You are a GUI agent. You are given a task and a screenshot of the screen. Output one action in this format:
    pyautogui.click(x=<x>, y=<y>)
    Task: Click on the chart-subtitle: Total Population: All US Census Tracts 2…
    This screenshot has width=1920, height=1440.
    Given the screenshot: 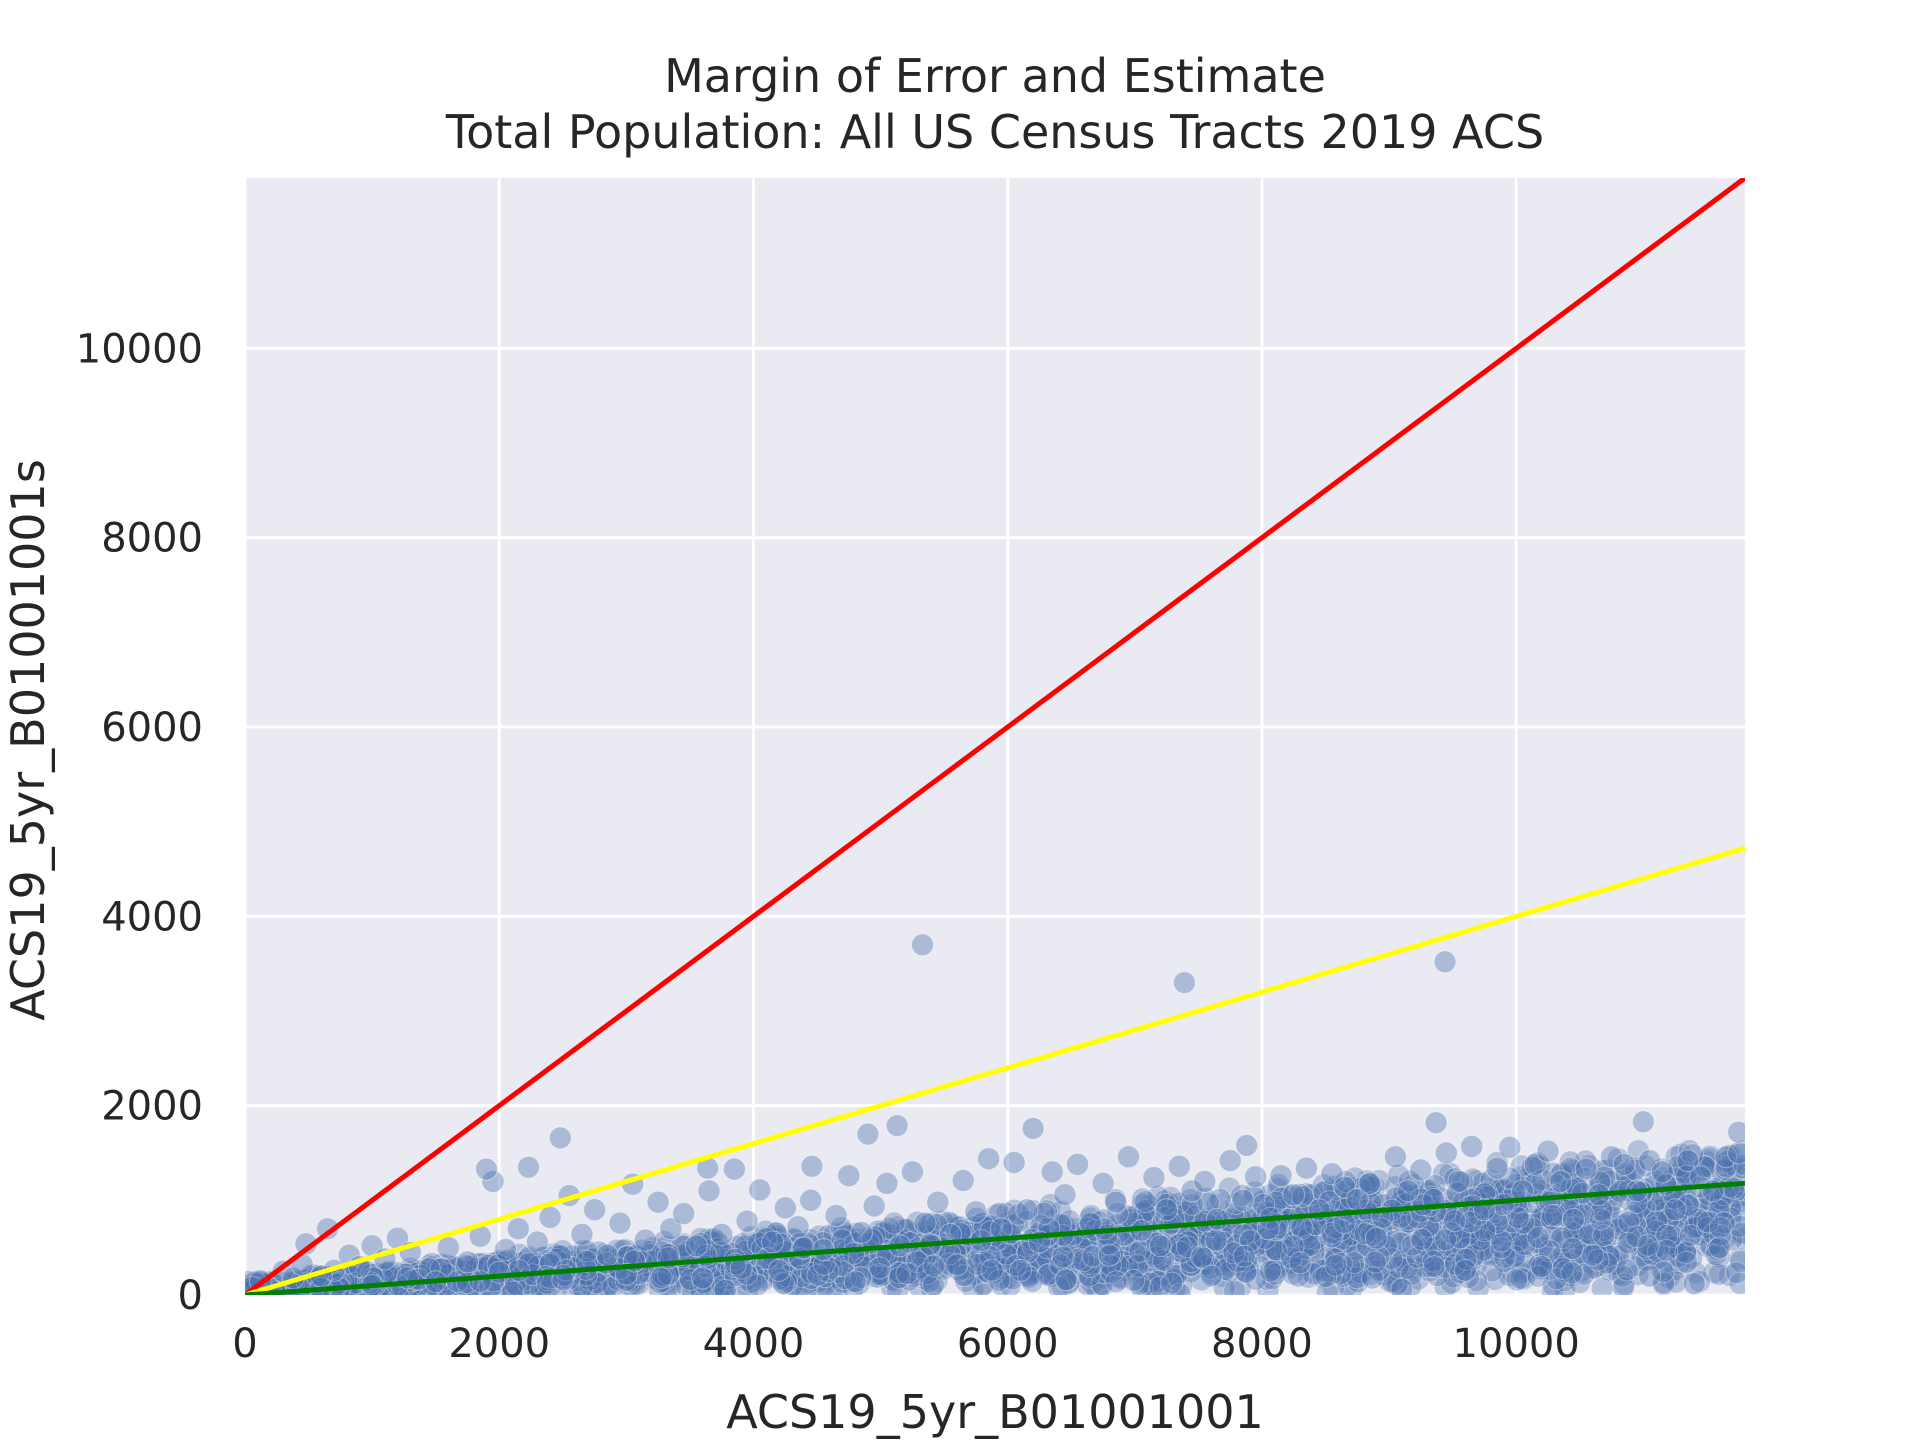 What is the action you would take?
    pyautogui.click(x=994, y=132)
    